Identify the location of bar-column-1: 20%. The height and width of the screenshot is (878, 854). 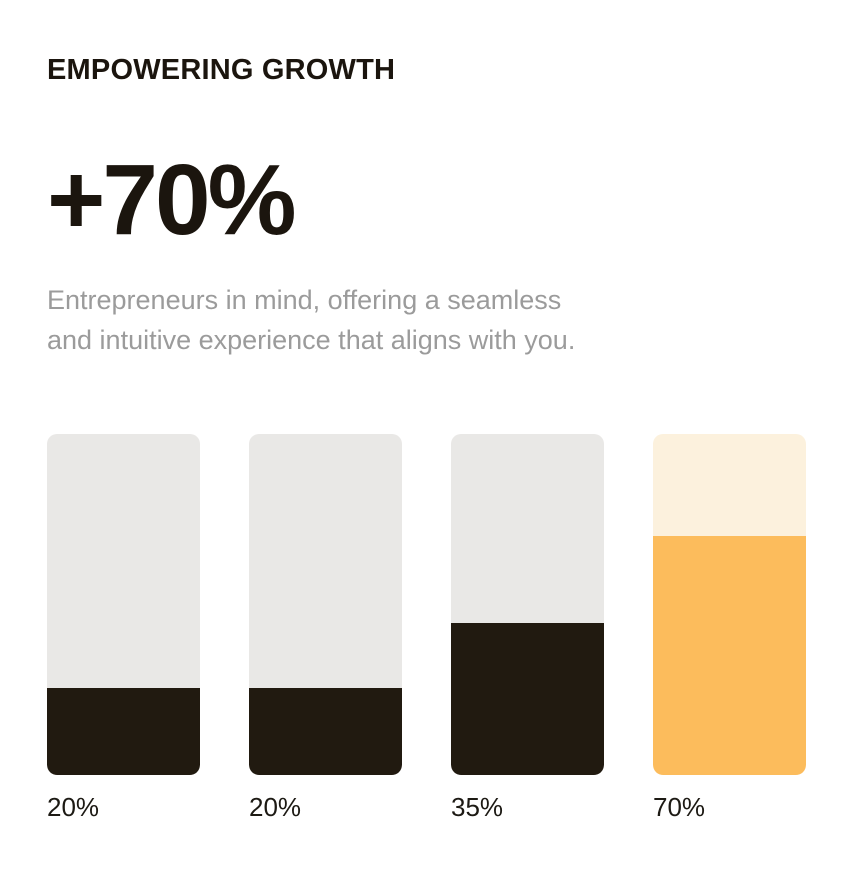
(123, 628).